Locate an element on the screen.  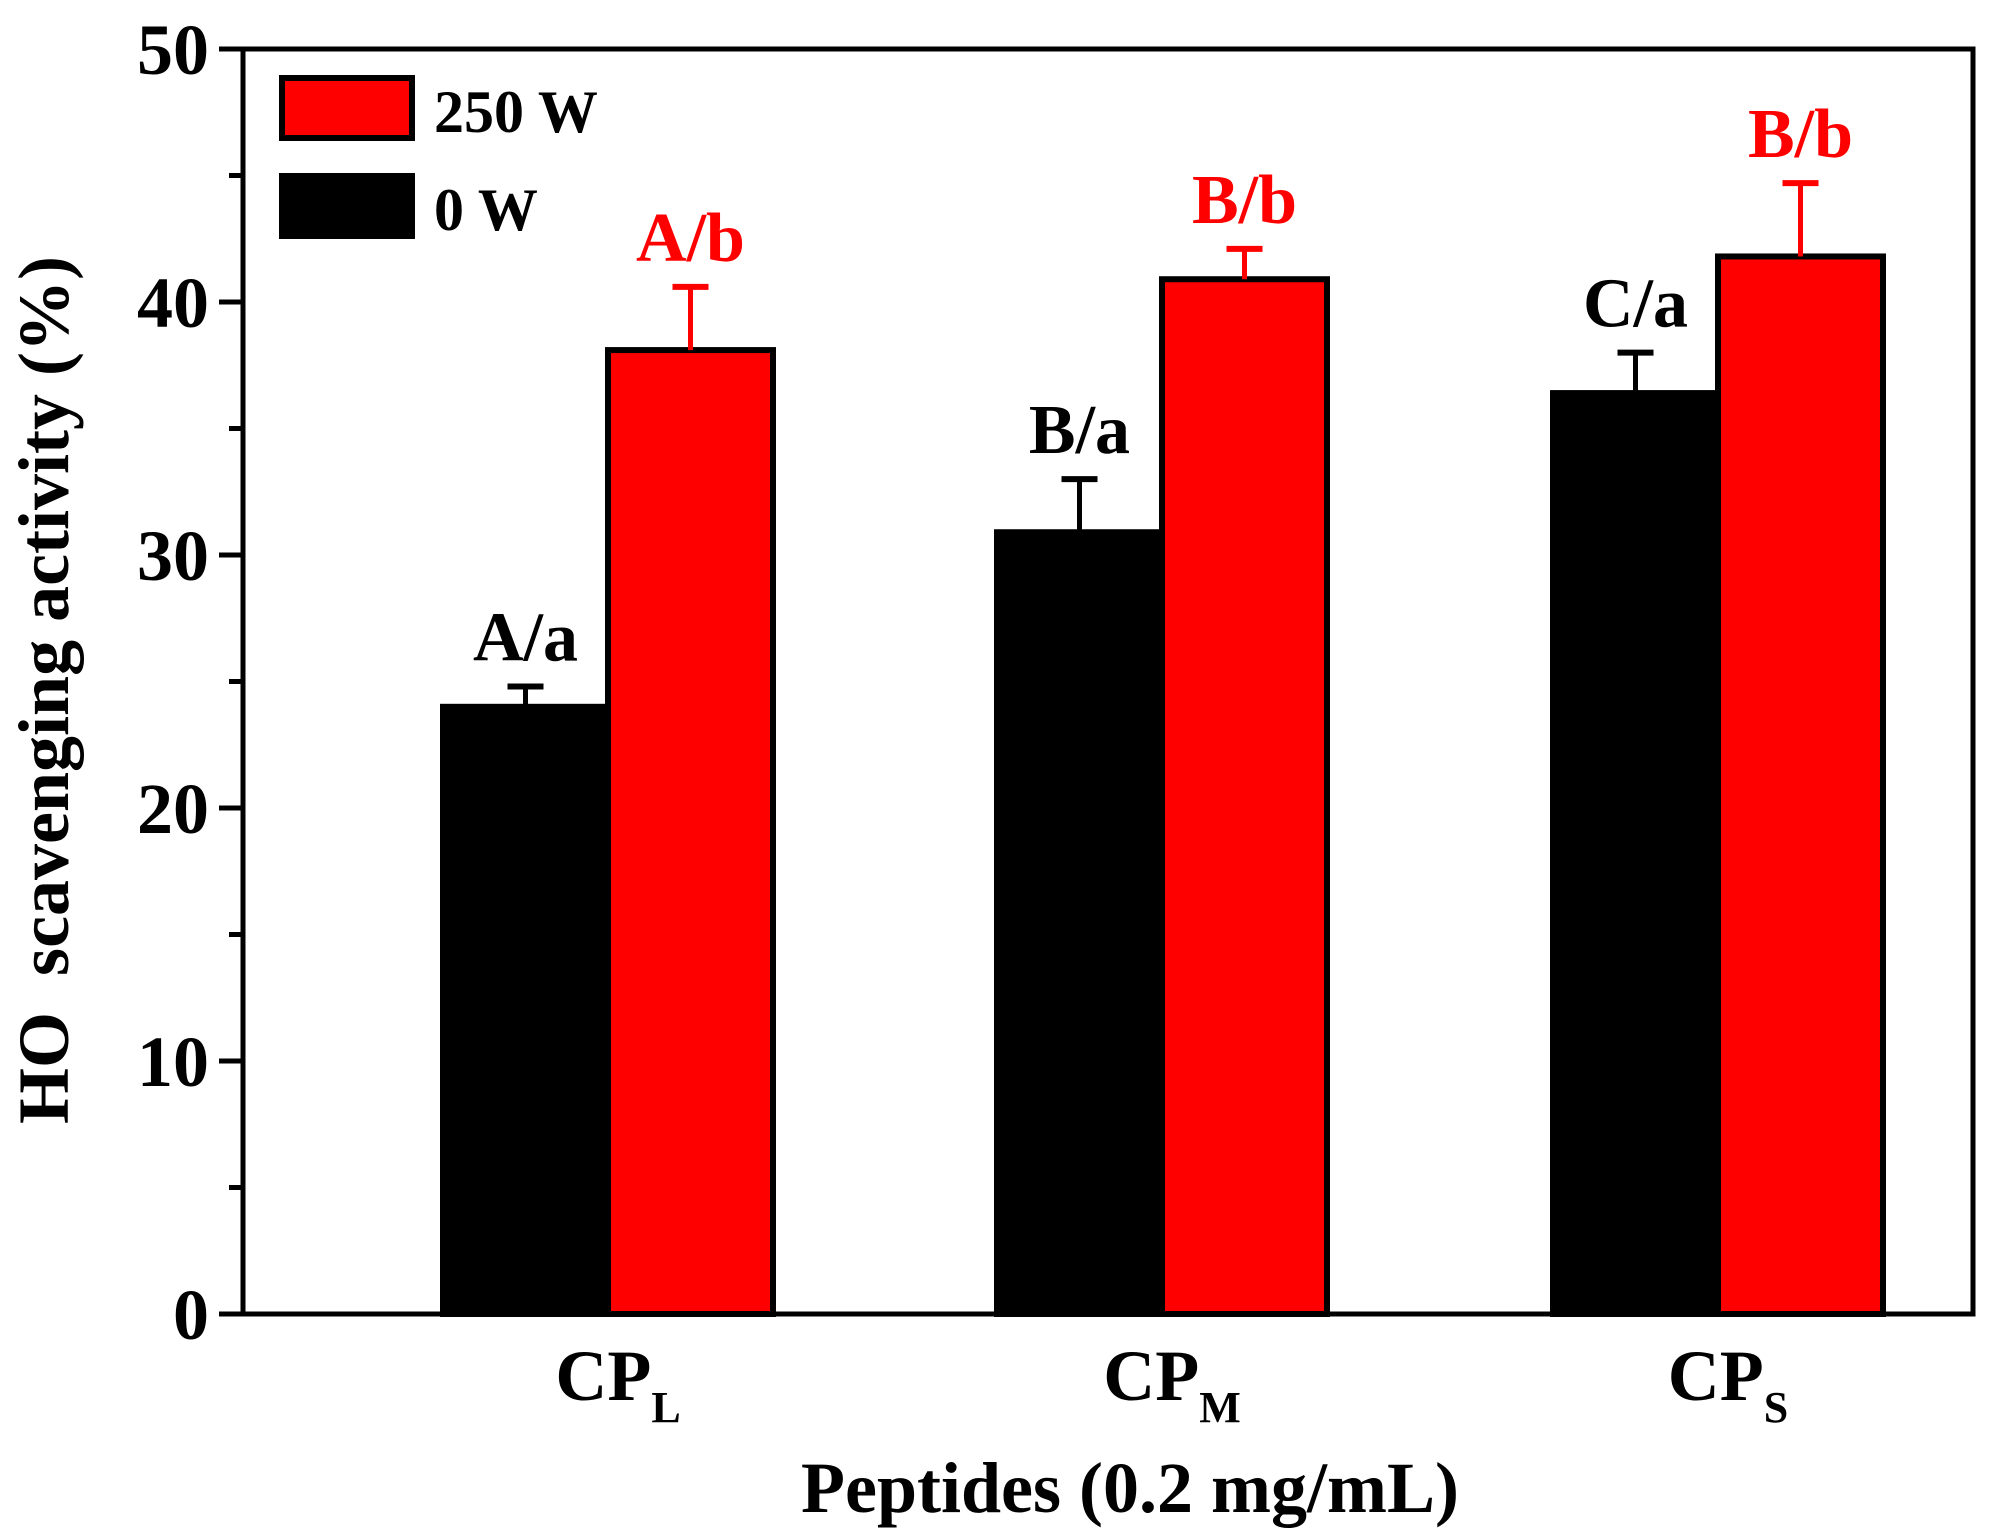
bar-250w-m is located at coordinates (1244, 797).